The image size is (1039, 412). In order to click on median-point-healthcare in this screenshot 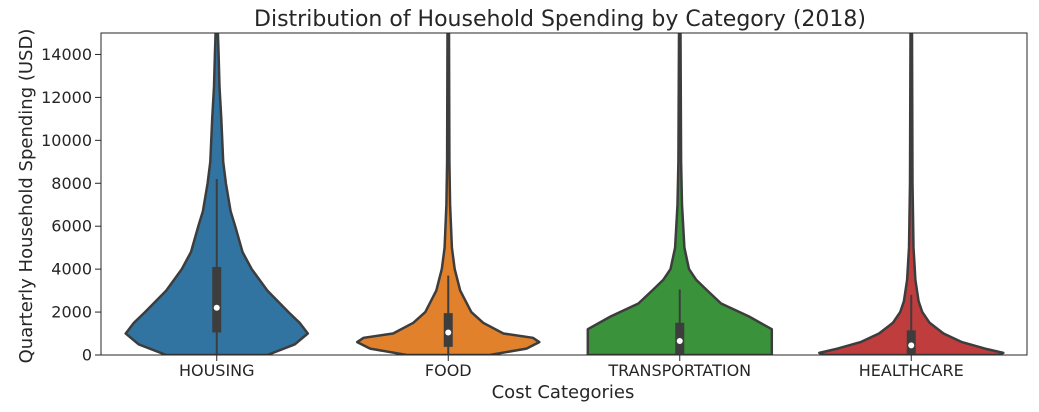, I will do `click(911, 345)`.